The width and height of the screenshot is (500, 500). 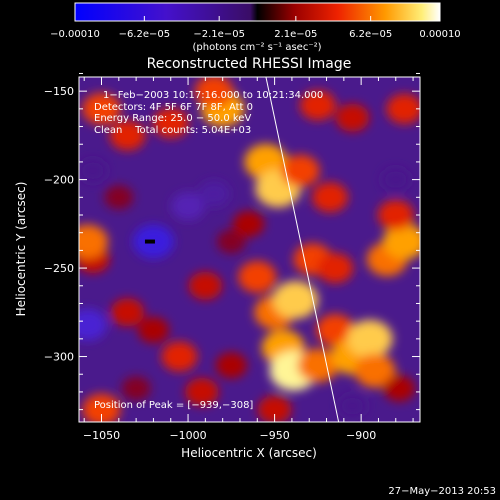 What do you see at coordinates (59, 91) in the screenshot?
I see `y-tick-label: −150` at bounding box center [59, 91].